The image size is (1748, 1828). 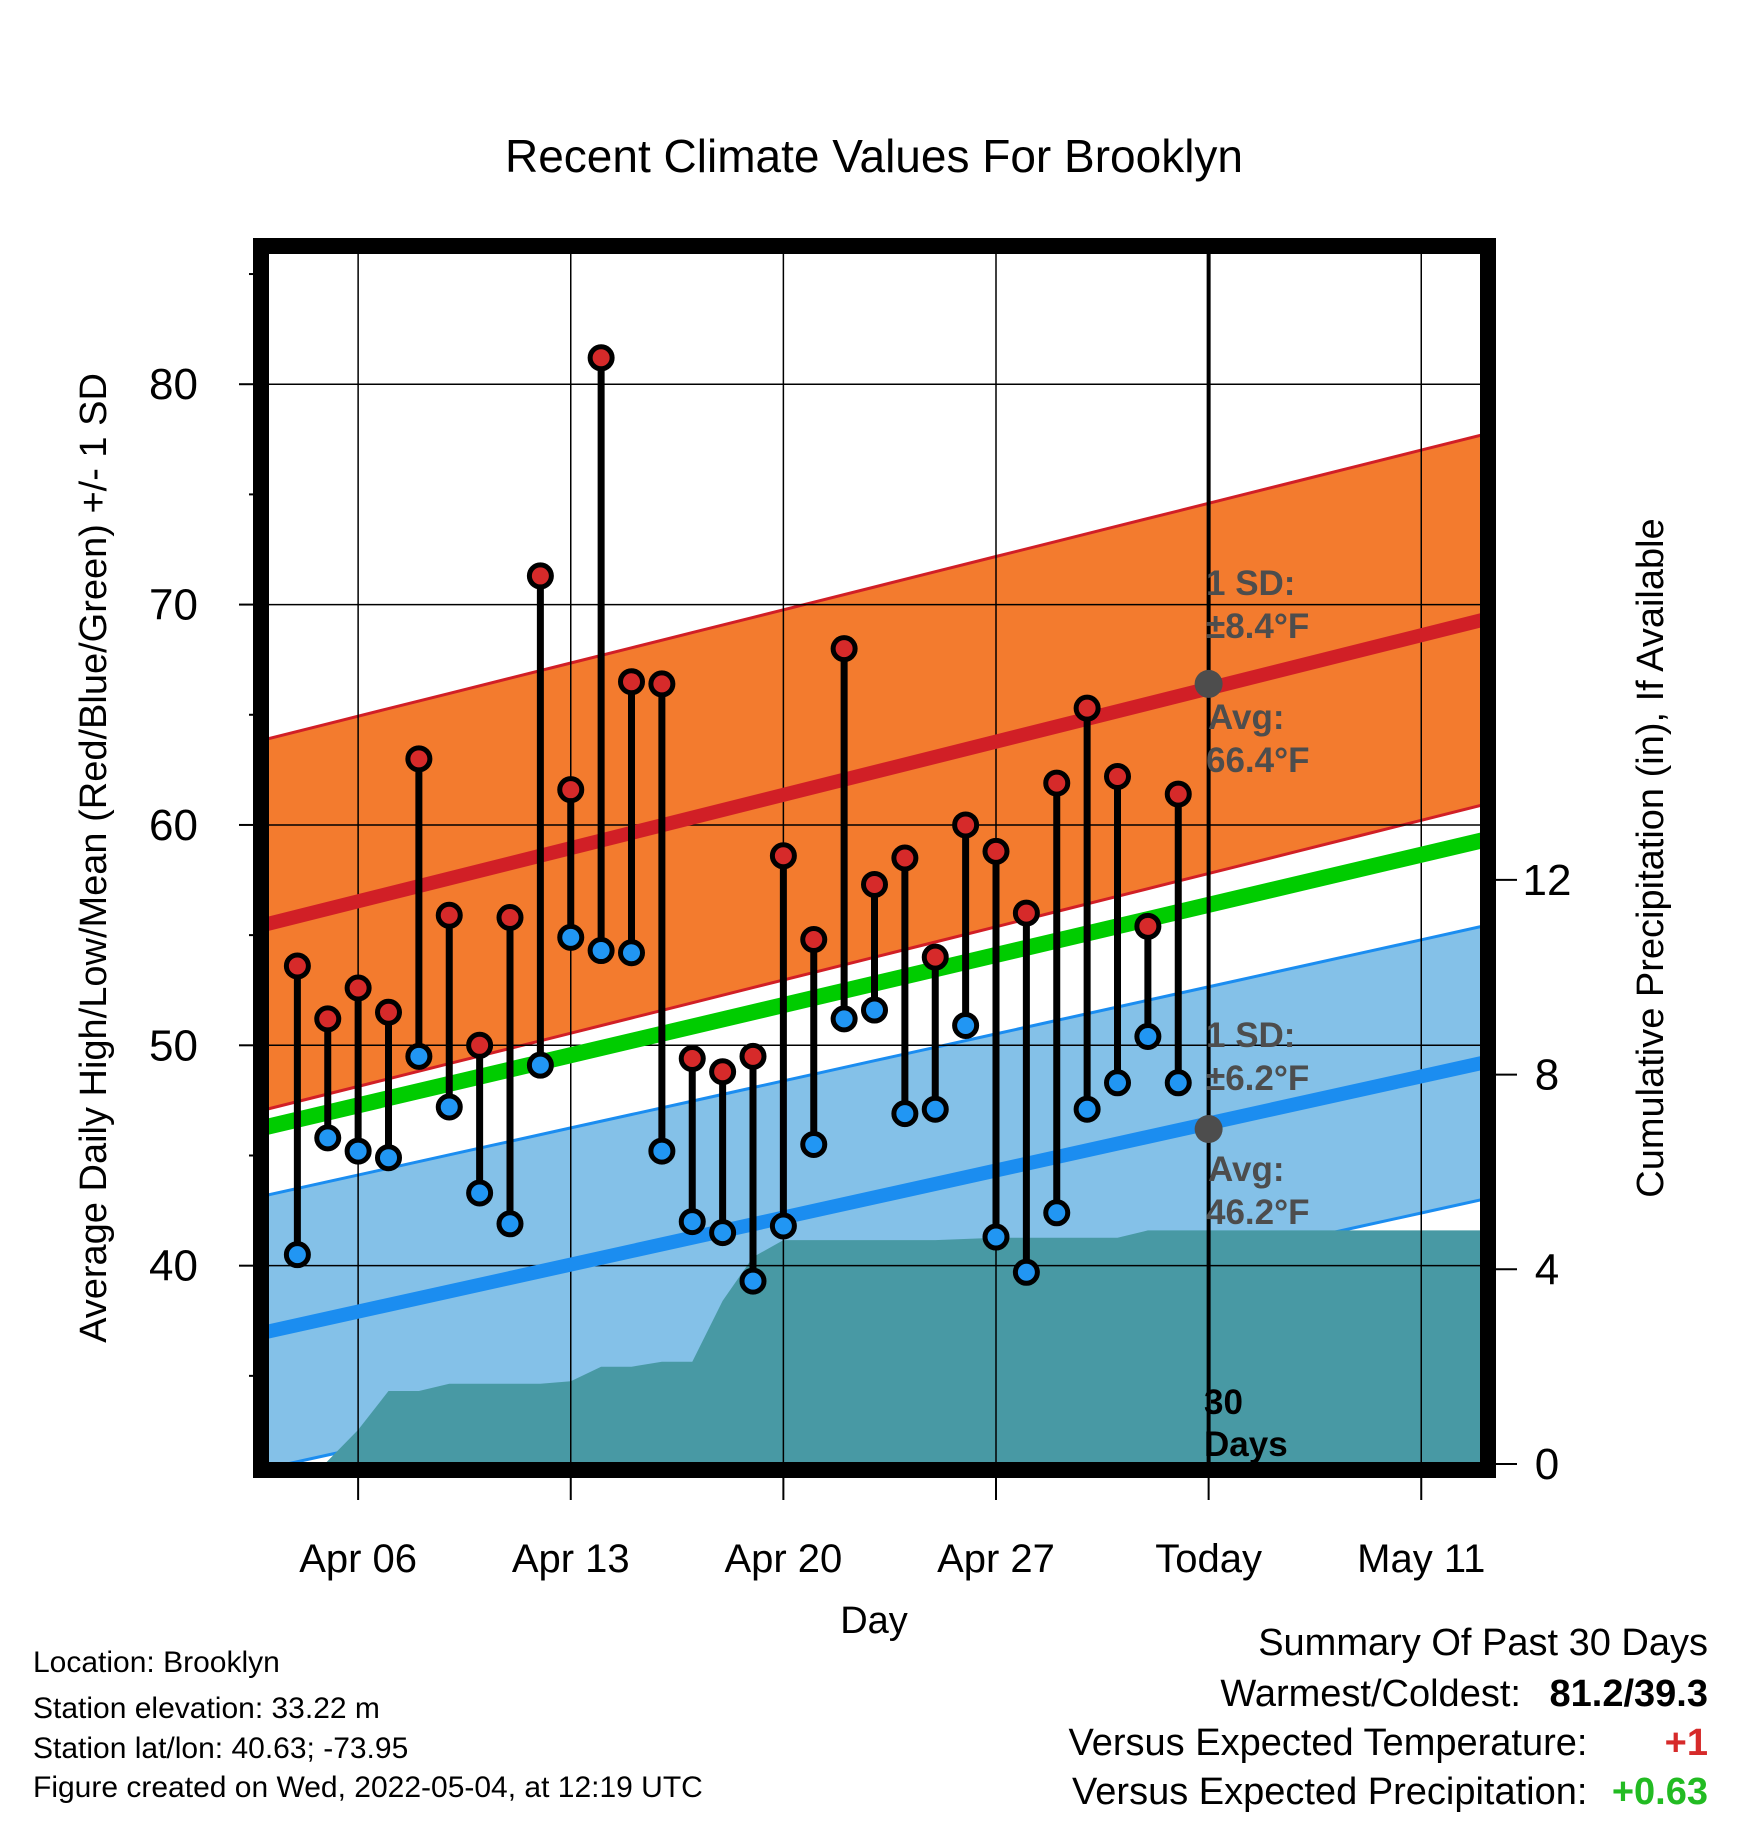 What do you see at coordinates (1257, 1078) in the screenshot?
I see `low-sd-value: ±6.2°F` at bounding box center [1257, 1078].